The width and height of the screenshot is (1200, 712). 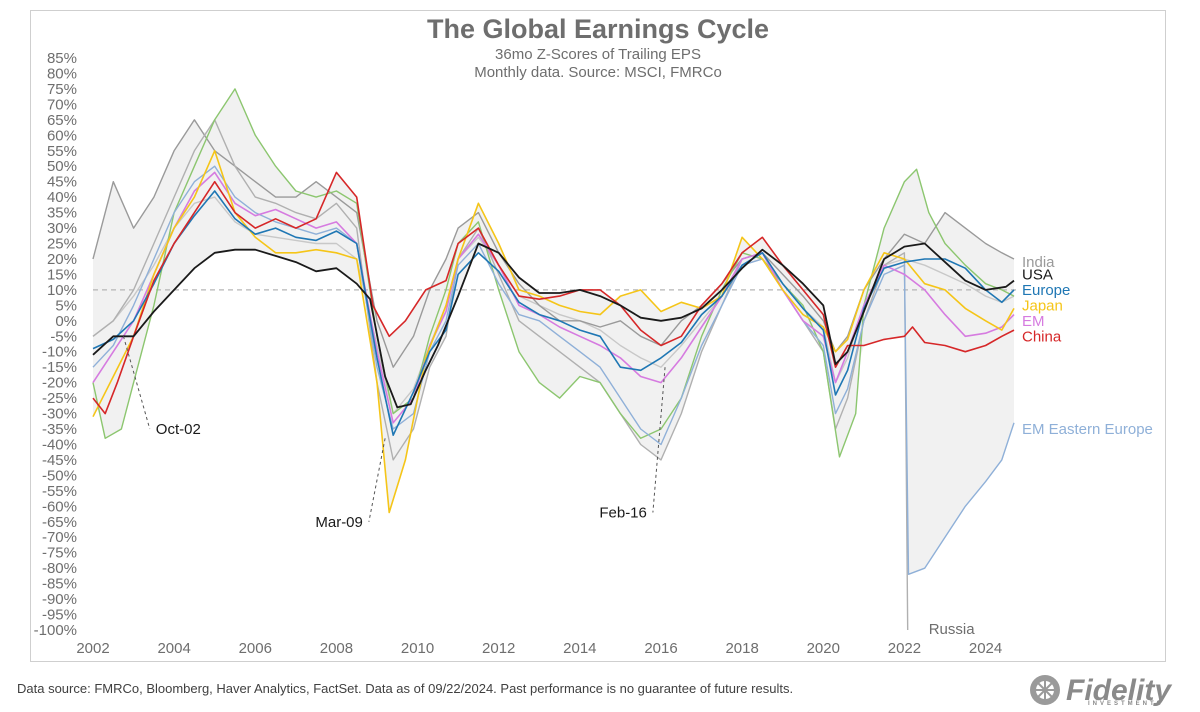 What do you see at coordinates (741, 648) in the screenshot?
I see `x-tick-label: 2018` at bounding box center [741, 648].